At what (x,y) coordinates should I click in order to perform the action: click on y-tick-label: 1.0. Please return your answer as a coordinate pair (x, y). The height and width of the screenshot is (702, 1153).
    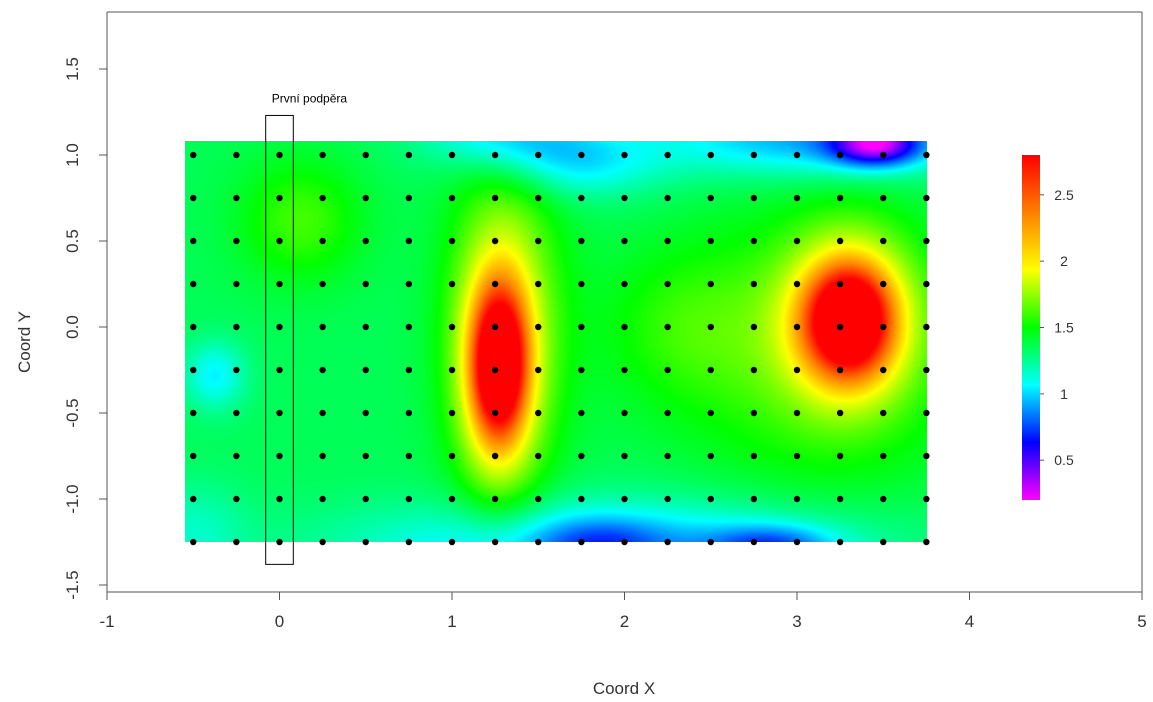
    Looking at the image, I should click on (72, 155).